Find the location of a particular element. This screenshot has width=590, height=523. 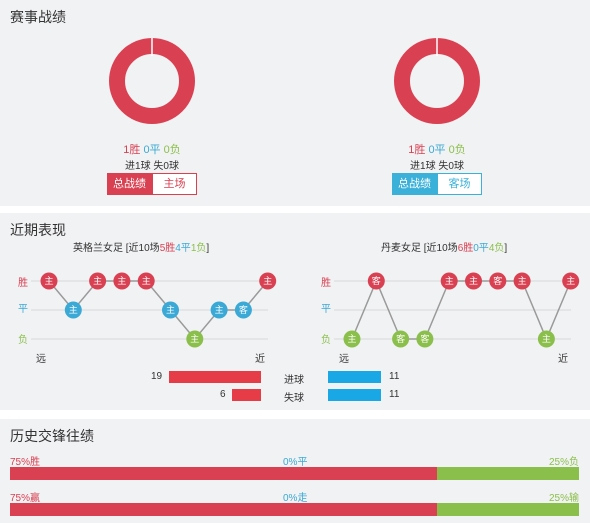

away-record-tabs: 总战绩 客场 is located at coordinates (437, 184).